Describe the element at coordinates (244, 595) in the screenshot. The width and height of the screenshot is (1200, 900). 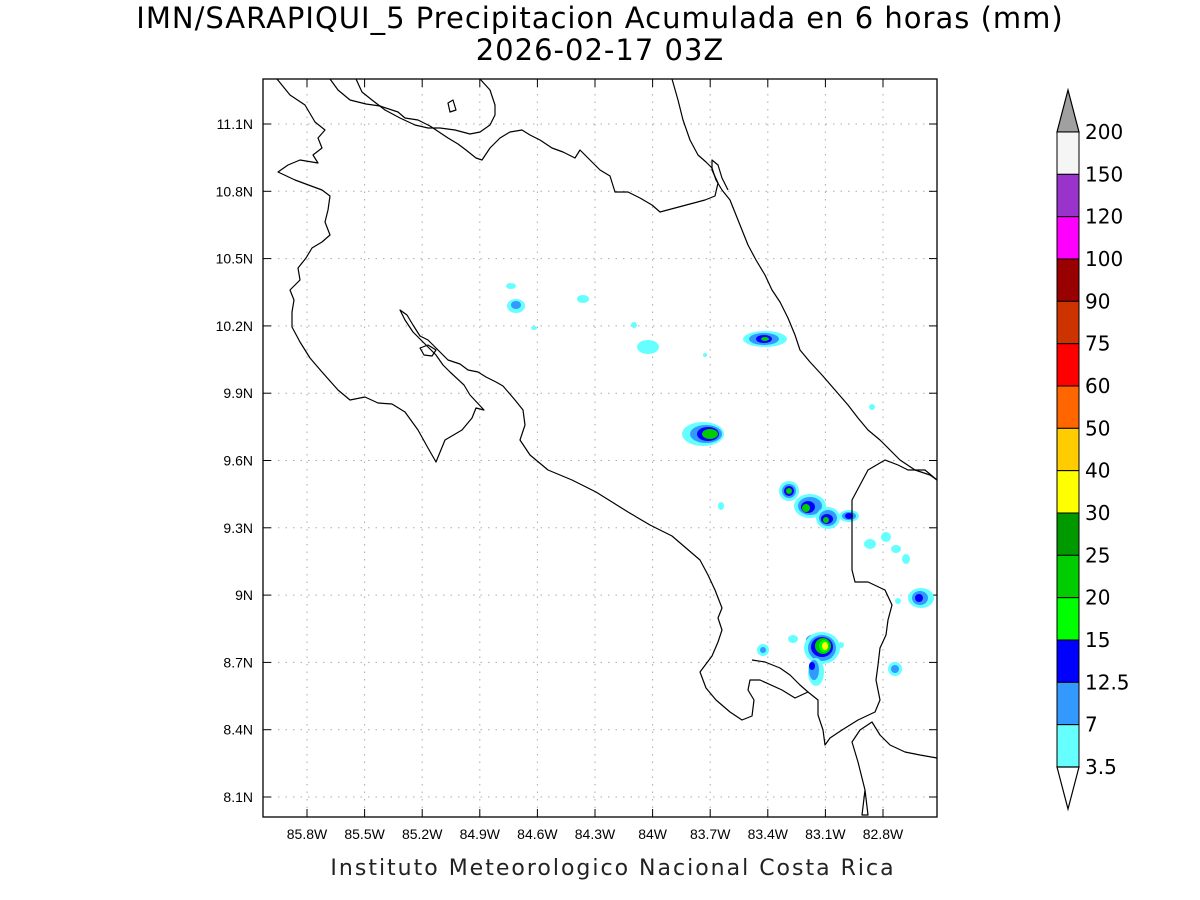
I see `lat-tick-label: 9N` at that location.